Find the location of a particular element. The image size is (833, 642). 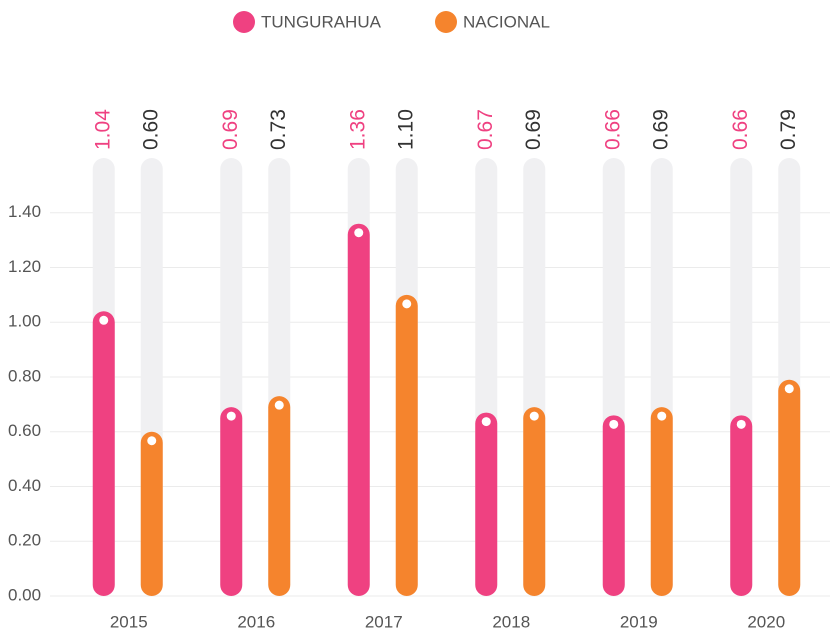

y-tick-label: 0.80 is located at coordinates (24, 375).